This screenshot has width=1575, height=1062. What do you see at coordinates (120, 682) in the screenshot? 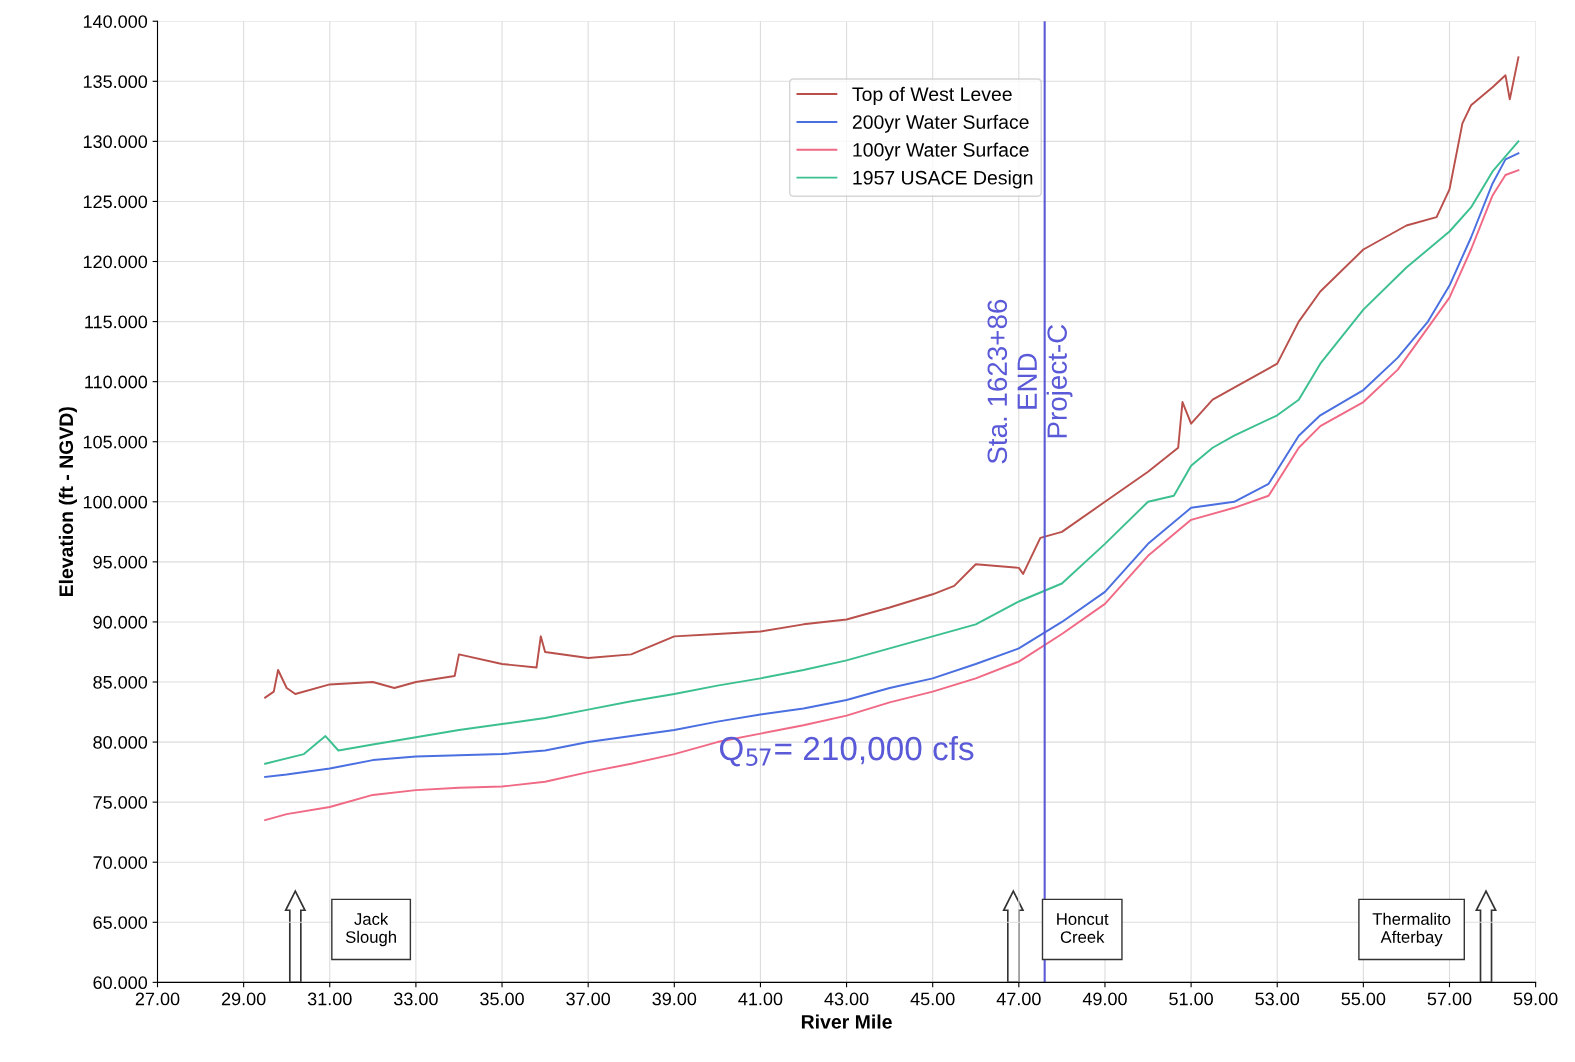
I see `y-tick-label: 85.000` at bounding box center [120, 682].